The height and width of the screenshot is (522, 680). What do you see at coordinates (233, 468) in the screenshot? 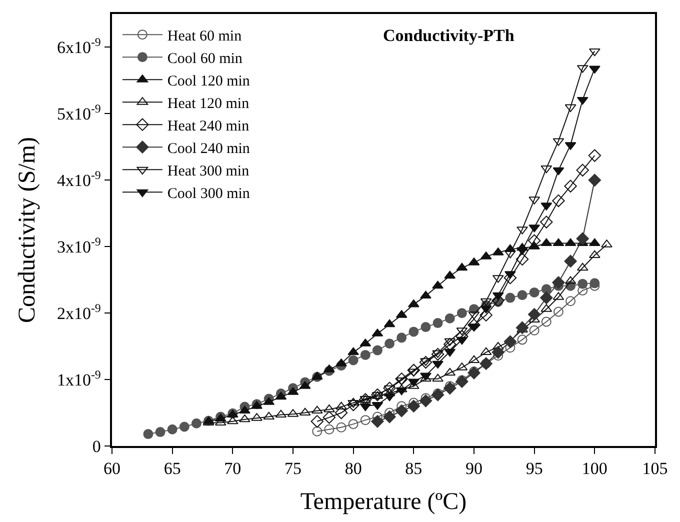
I see `x-tick-label: 70` at bounding box center [233, 468].